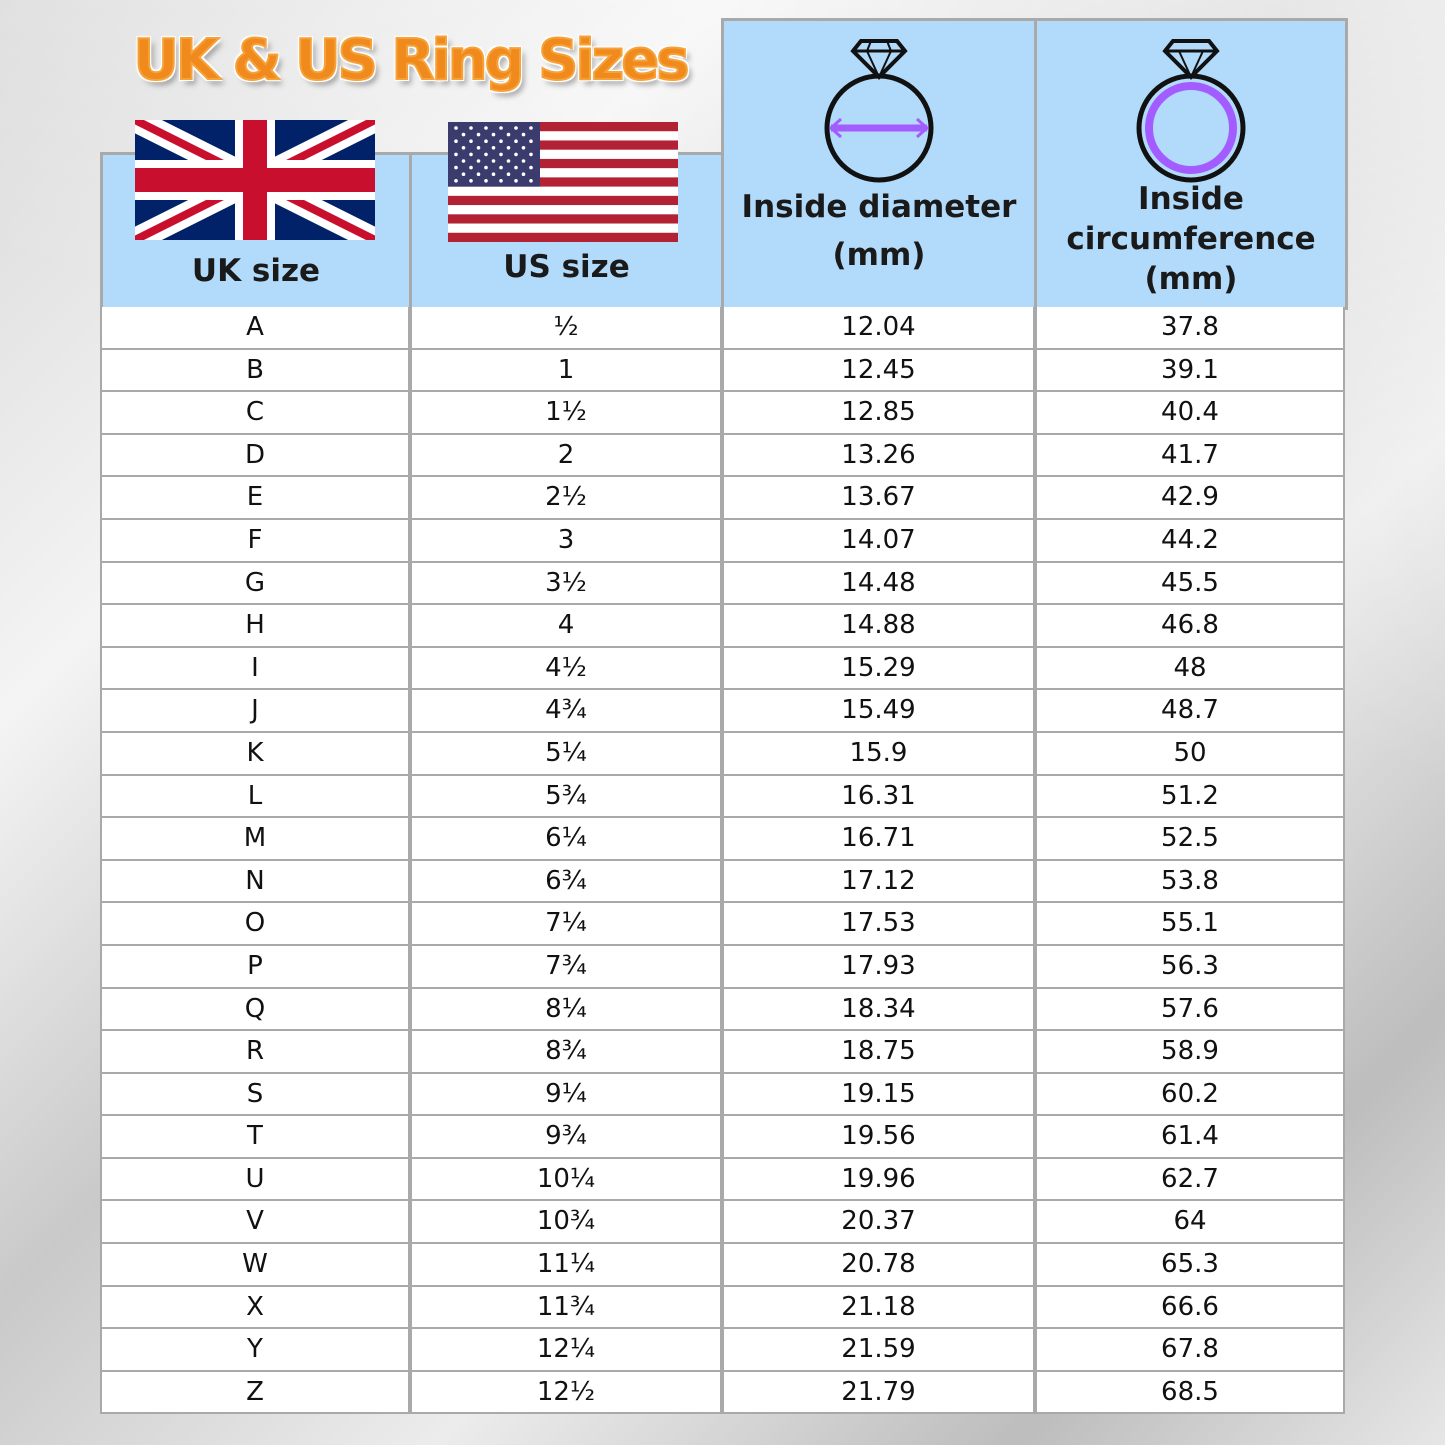 The height and width of the screenshot is (1445, 1445). What do you see at coordinates (1190, 1010) in the screenshot?
I see `inside-circumference-cell: 57.6` at bounding box center [1190, 1010].